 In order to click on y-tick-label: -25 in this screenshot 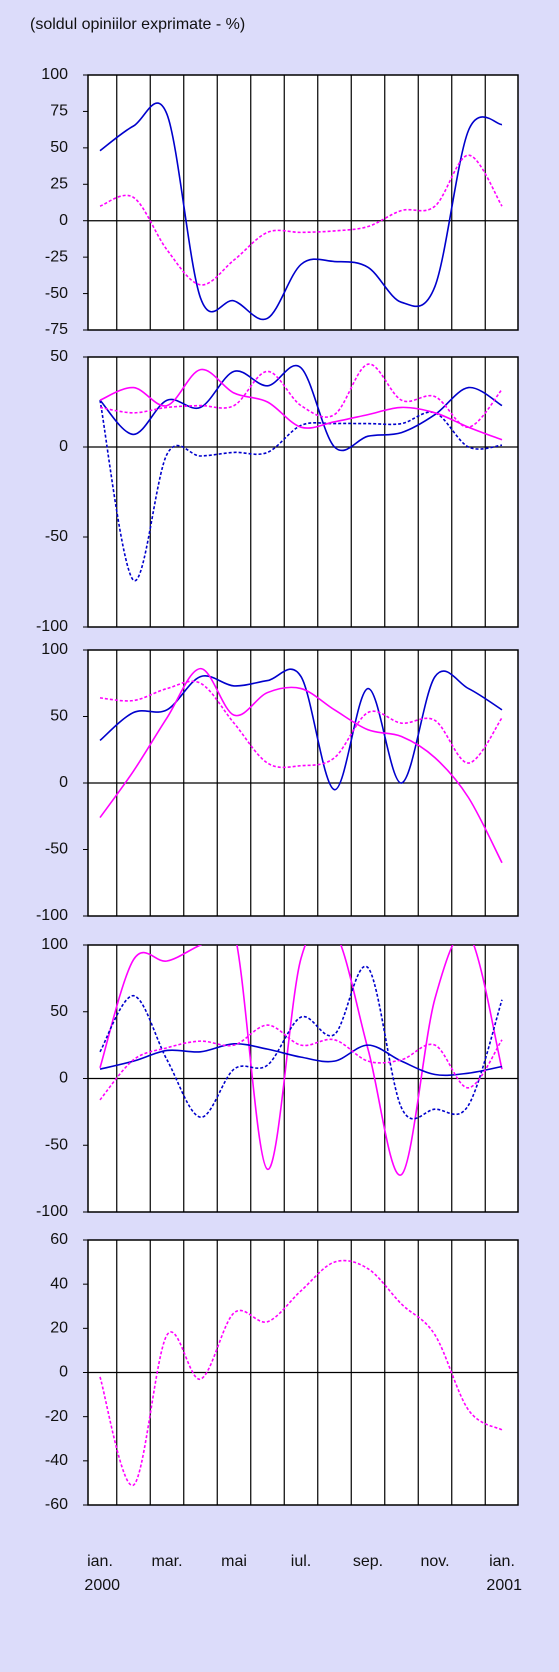, I will do `click(56, 256)`.